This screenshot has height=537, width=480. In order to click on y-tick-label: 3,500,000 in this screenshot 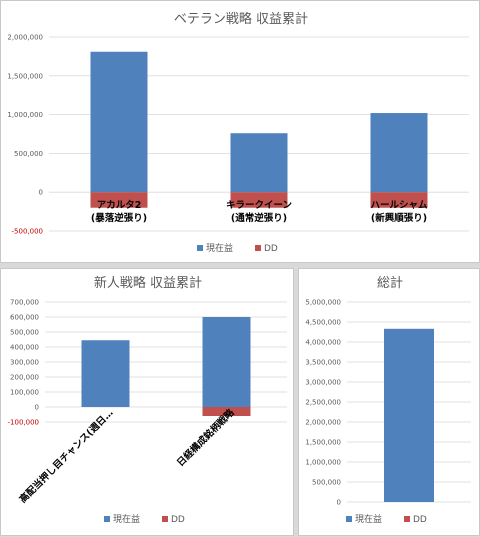, I will do `click(323, 363)`.